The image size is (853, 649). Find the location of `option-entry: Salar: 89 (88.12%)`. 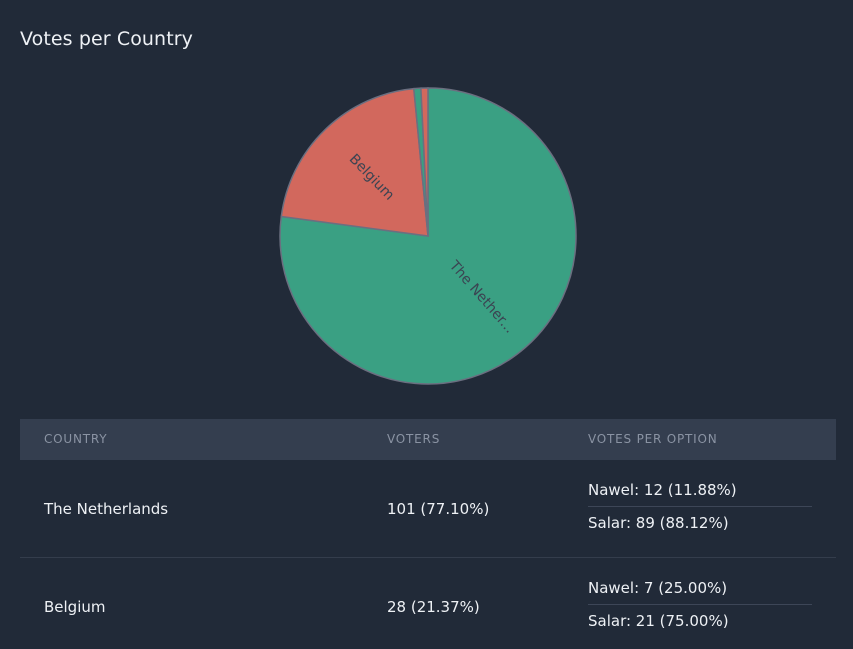

option-entry: Salar: 89 (88.12%) is located at coordinates (700, 522).